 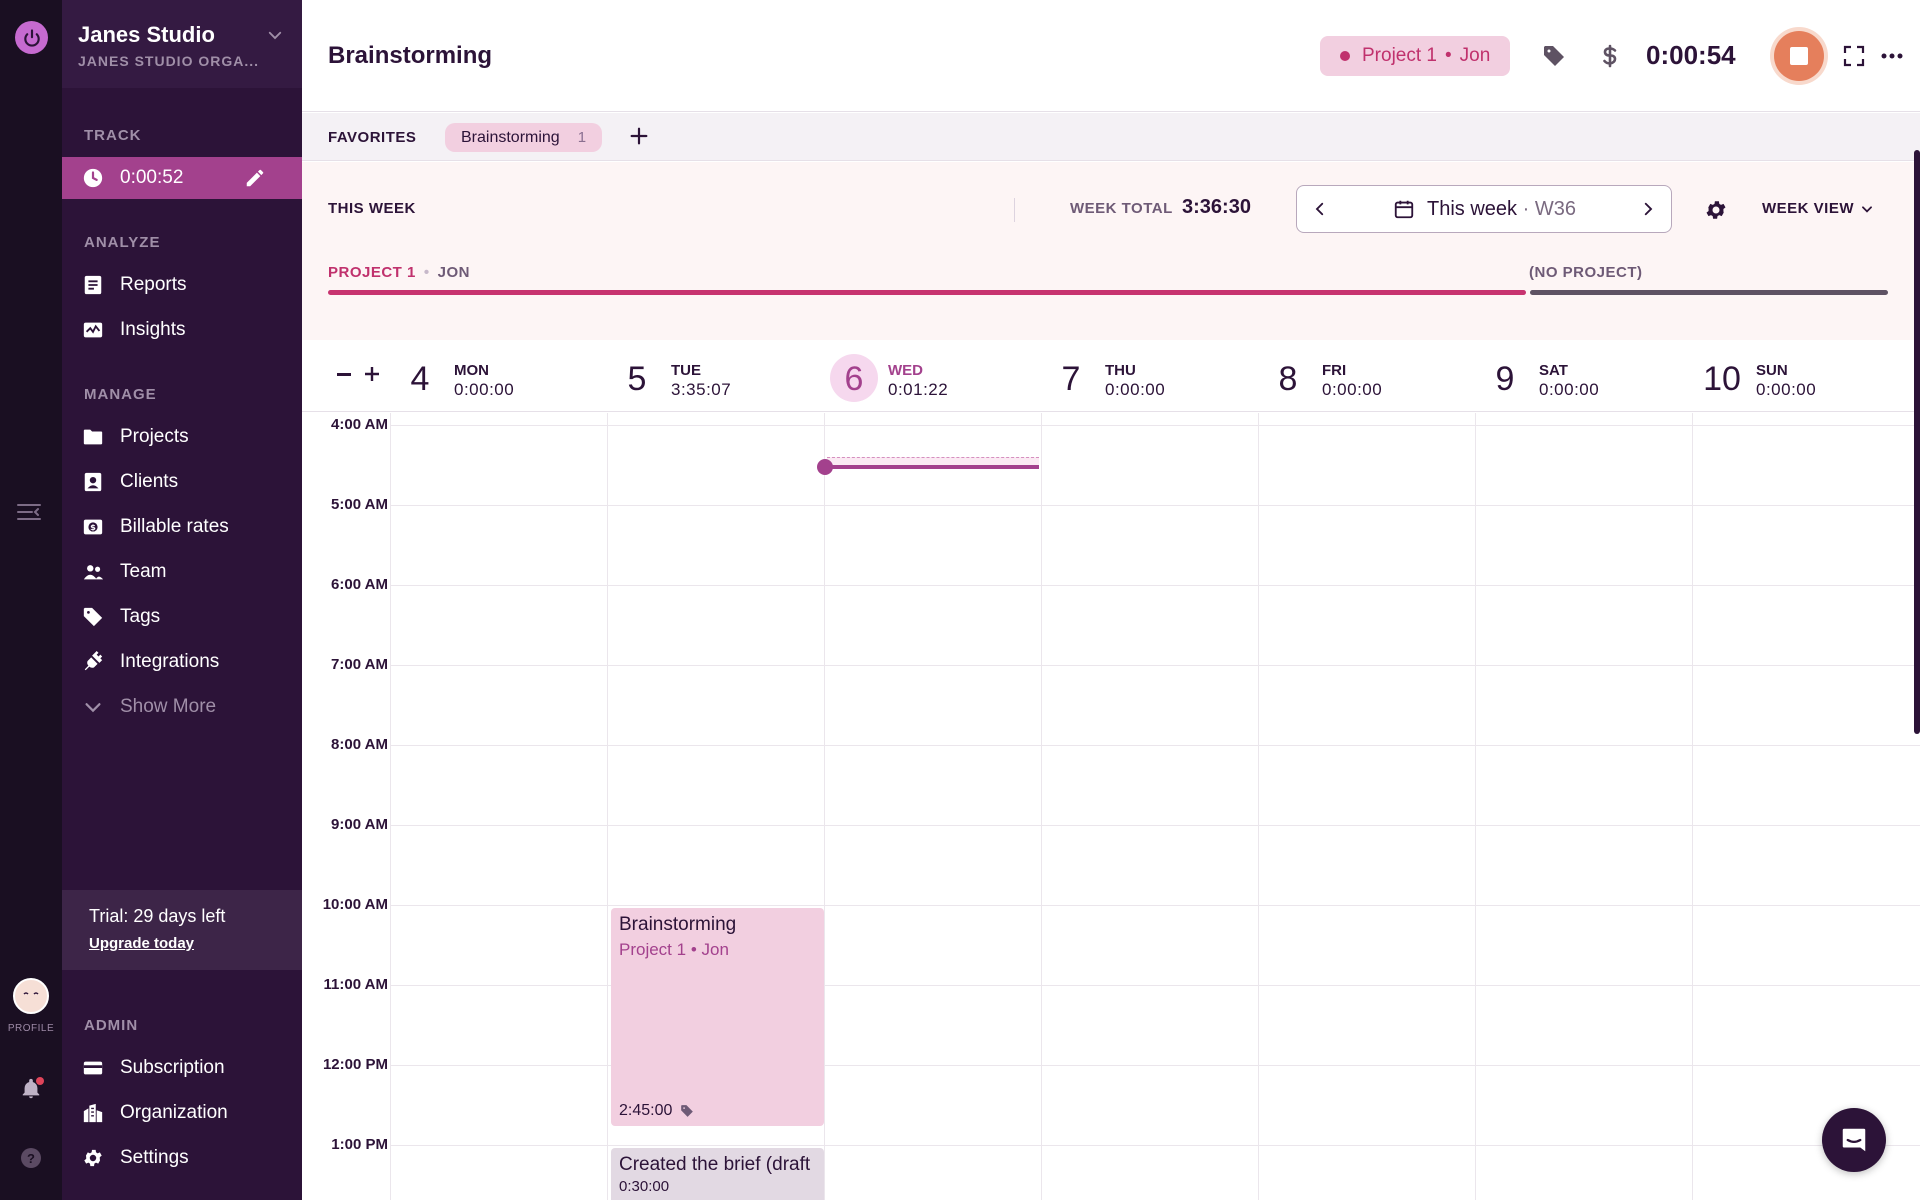 What do you see at coordinates (644, 1186) in the screenshot?
I see `entry-duration: 0:30:00` at bounding box center [644, 1186].